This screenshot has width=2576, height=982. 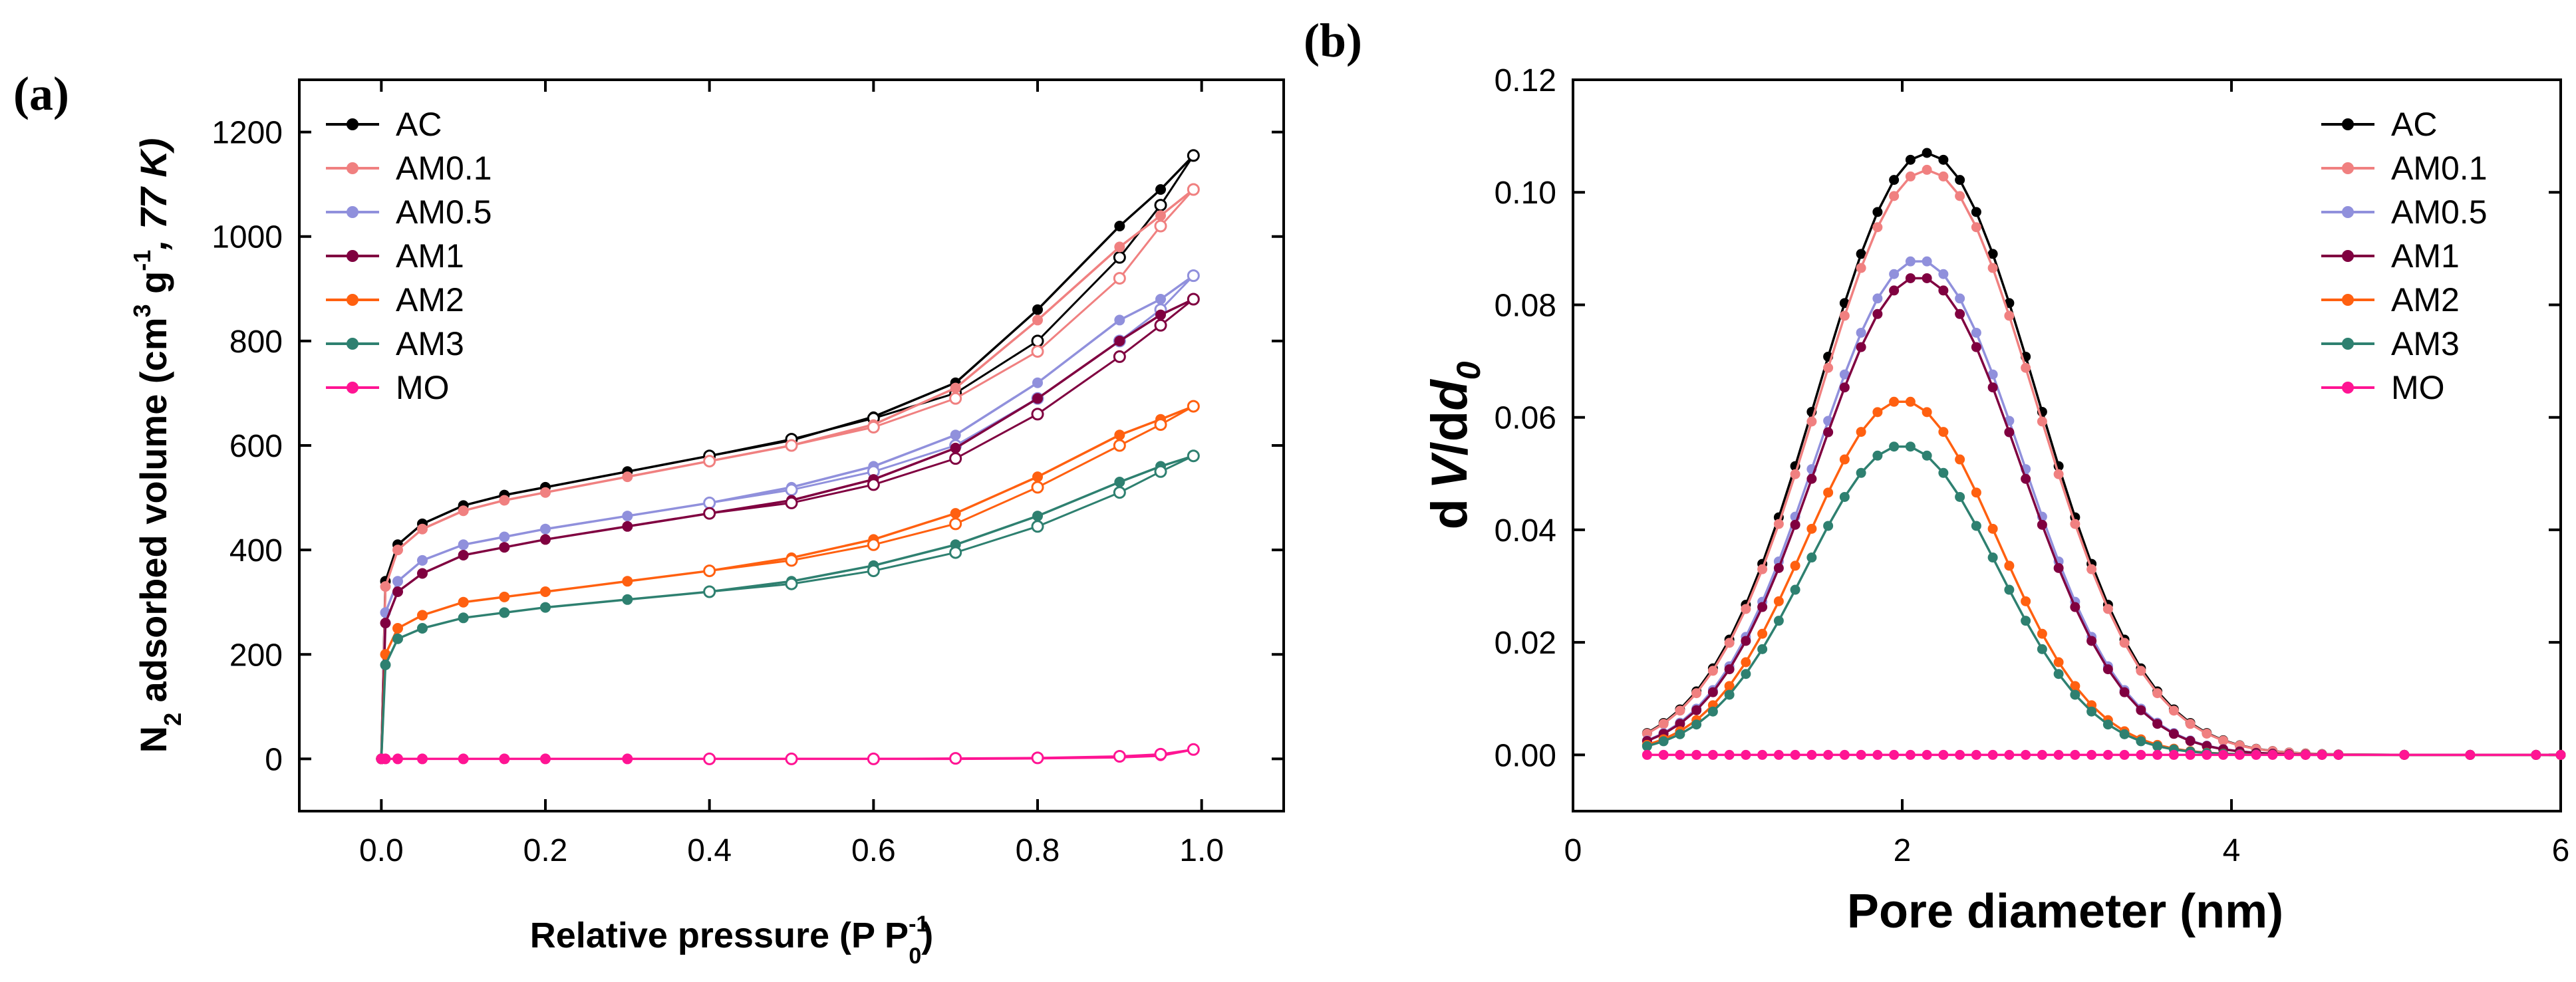 I want to click on panel-b-x-tick-label: 4, so click(x=2232, y=851).